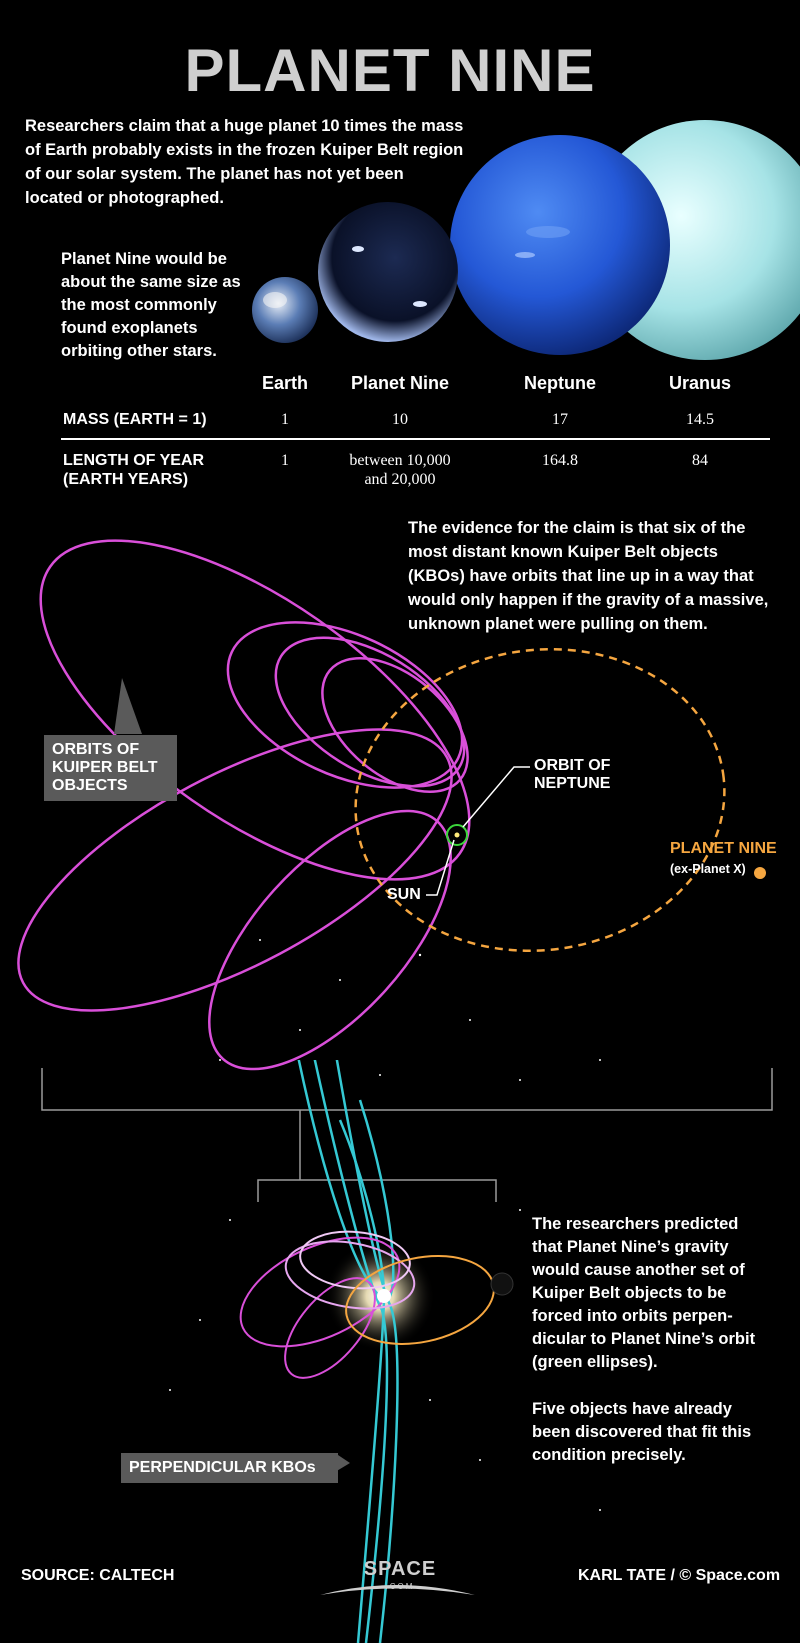  I want to click on planet-nine-sublabel: (ex-Planet X), so click(708, 869).